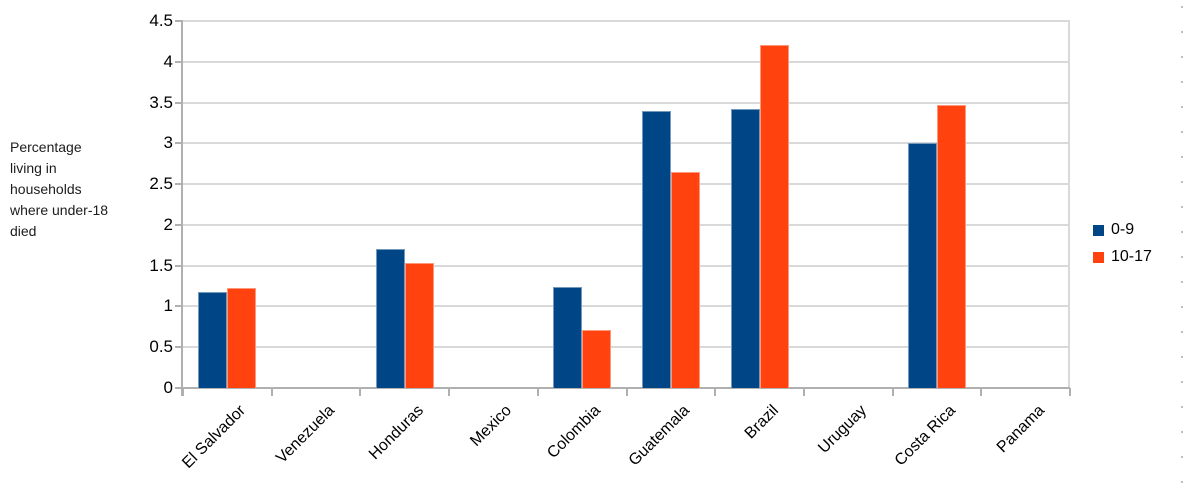  I want to click on y-tick-label: 1, so click(168, 306).